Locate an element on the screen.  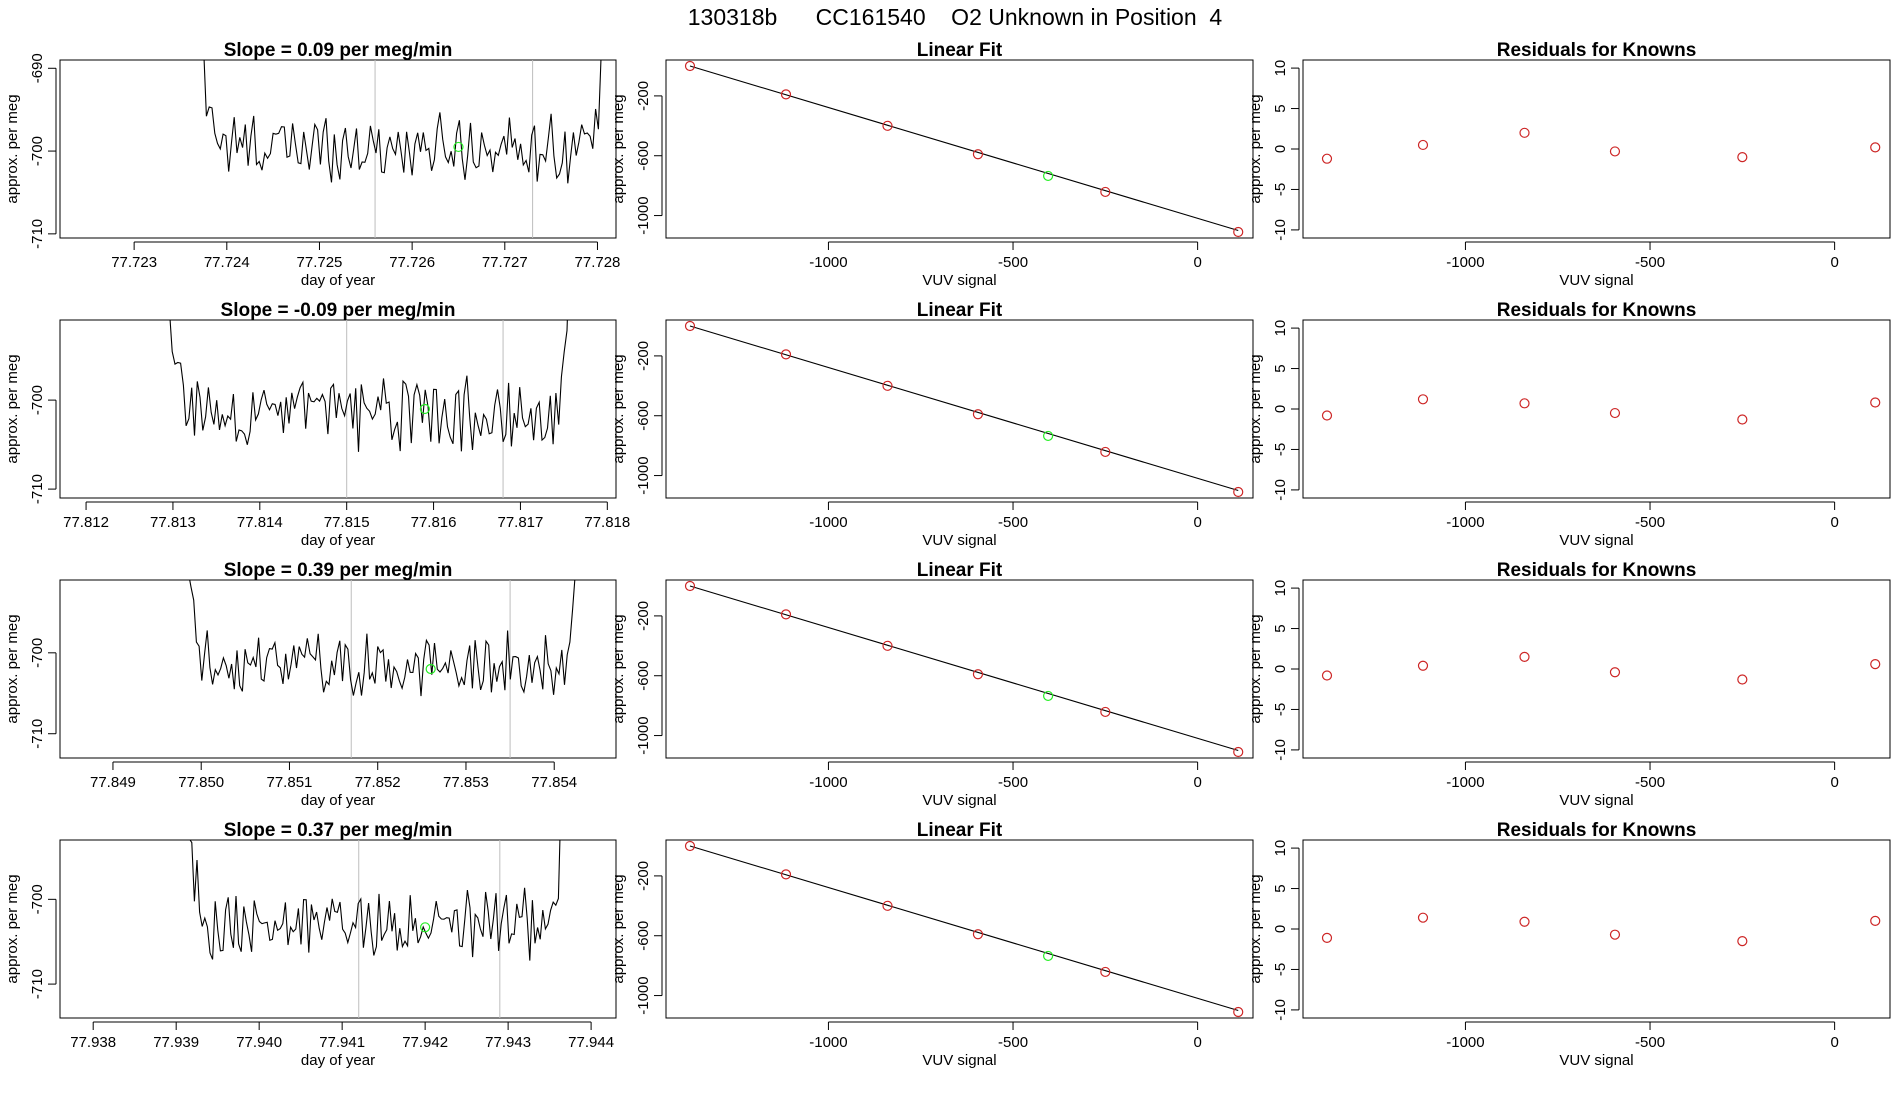
y-tick-label: -690 is located at coordinates (37, 68).